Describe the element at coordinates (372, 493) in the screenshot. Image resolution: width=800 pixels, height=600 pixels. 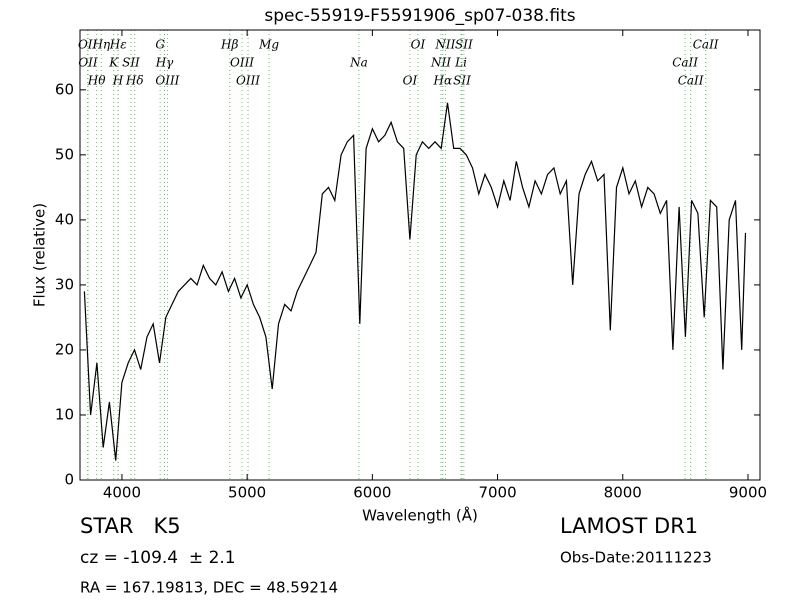
I see `x-tick-label: 6000` at that location.